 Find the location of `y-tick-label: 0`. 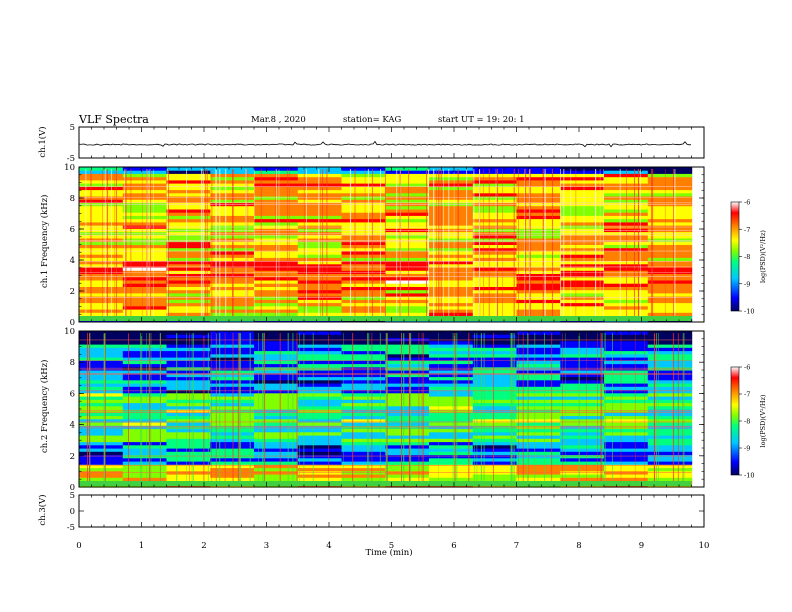

y-tick-label: 0 is located at coordinates (72, 323).